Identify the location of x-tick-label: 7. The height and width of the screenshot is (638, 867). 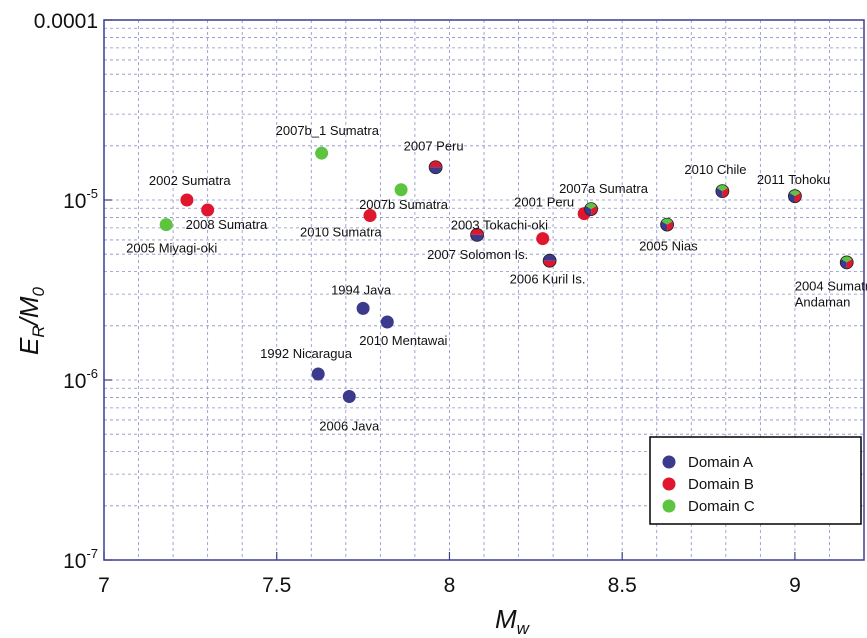
(104, 585).